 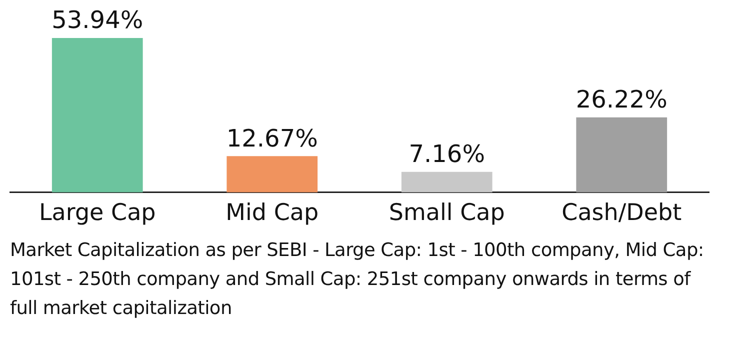 What do you see at coordinates (622, 213) in the screenshot?
I see `x-tick-label: Cash/Debt` at bounding box center [622, 213].